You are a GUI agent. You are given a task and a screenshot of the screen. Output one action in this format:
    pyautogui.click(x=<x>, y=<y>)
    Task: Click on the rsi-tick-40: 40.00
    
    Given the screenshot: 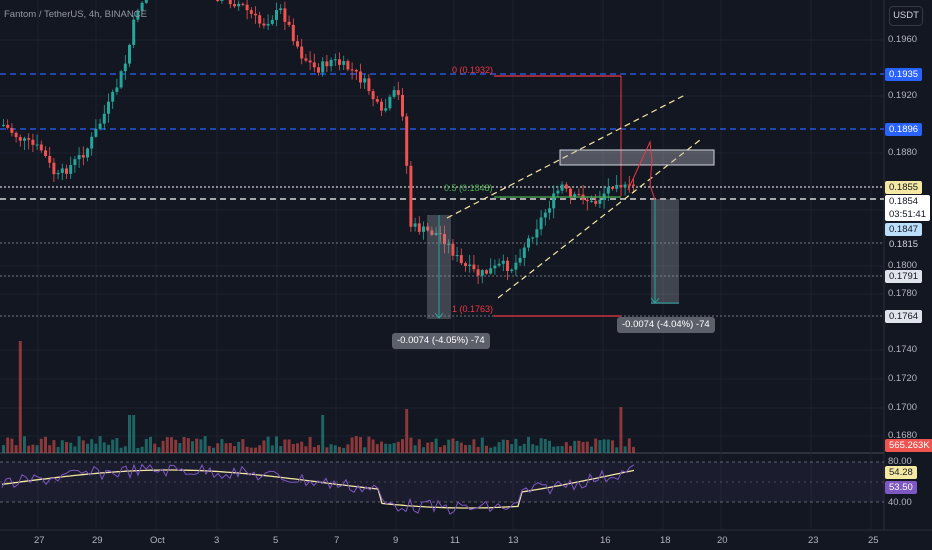 What is the action you would take?
    pyautogui.click(x=900, y=502)
    